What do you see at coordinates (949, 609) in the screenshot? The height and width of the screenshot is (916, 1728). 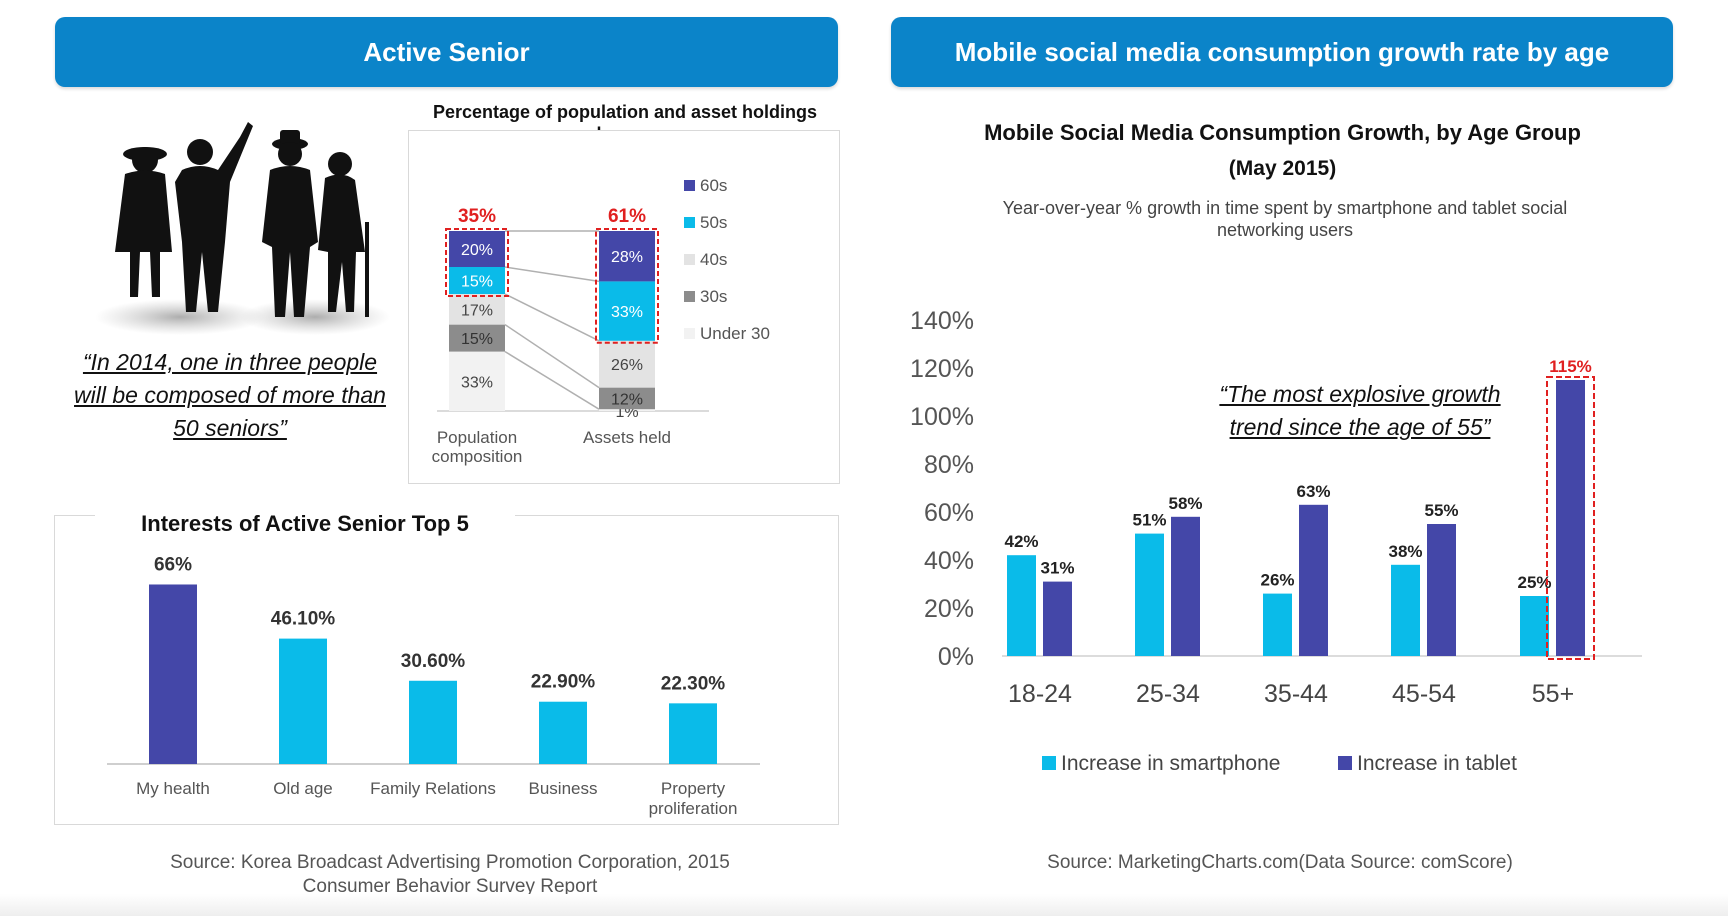 I see `y-tick-label: 20%` at bounding box center [949, 609].